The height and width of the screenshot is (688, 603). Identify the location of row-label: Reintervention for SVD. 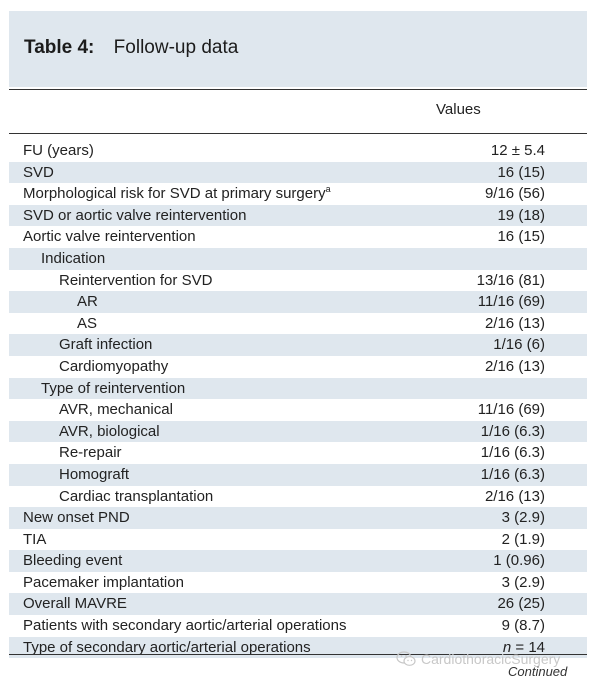
(136, 280).